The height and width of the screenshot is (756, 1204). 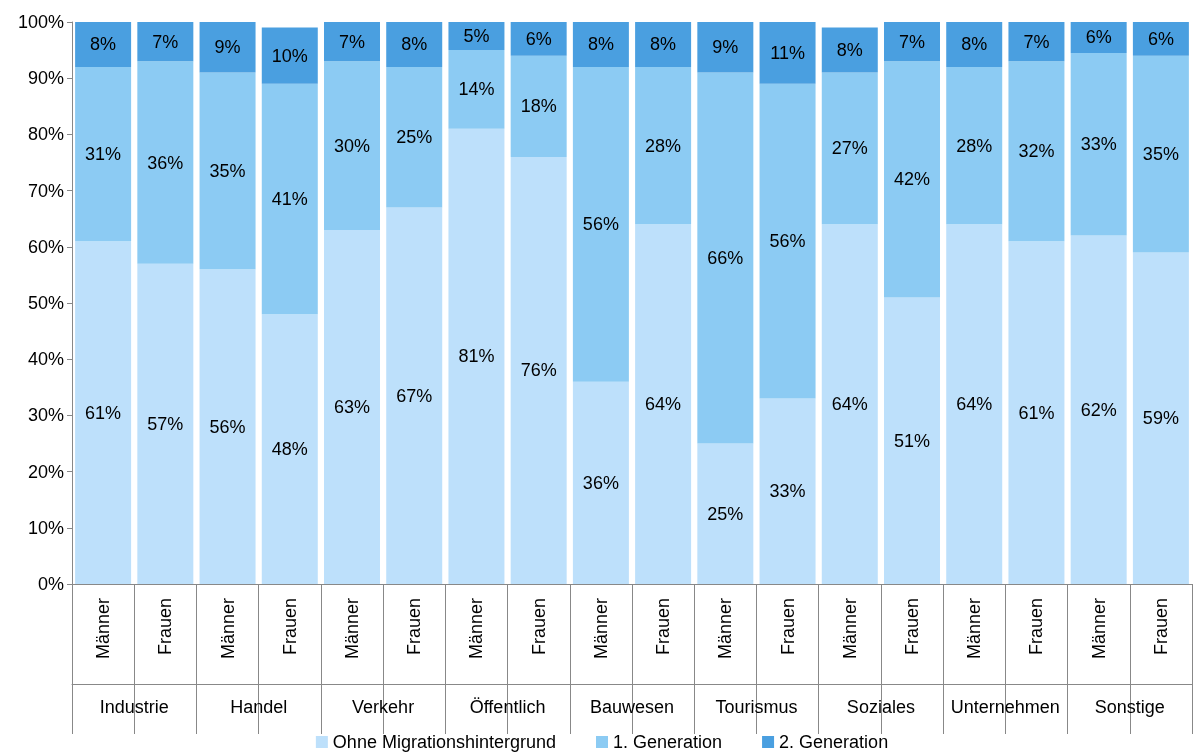 I want to click on data-label: 42%, so click(x=912, y=179).